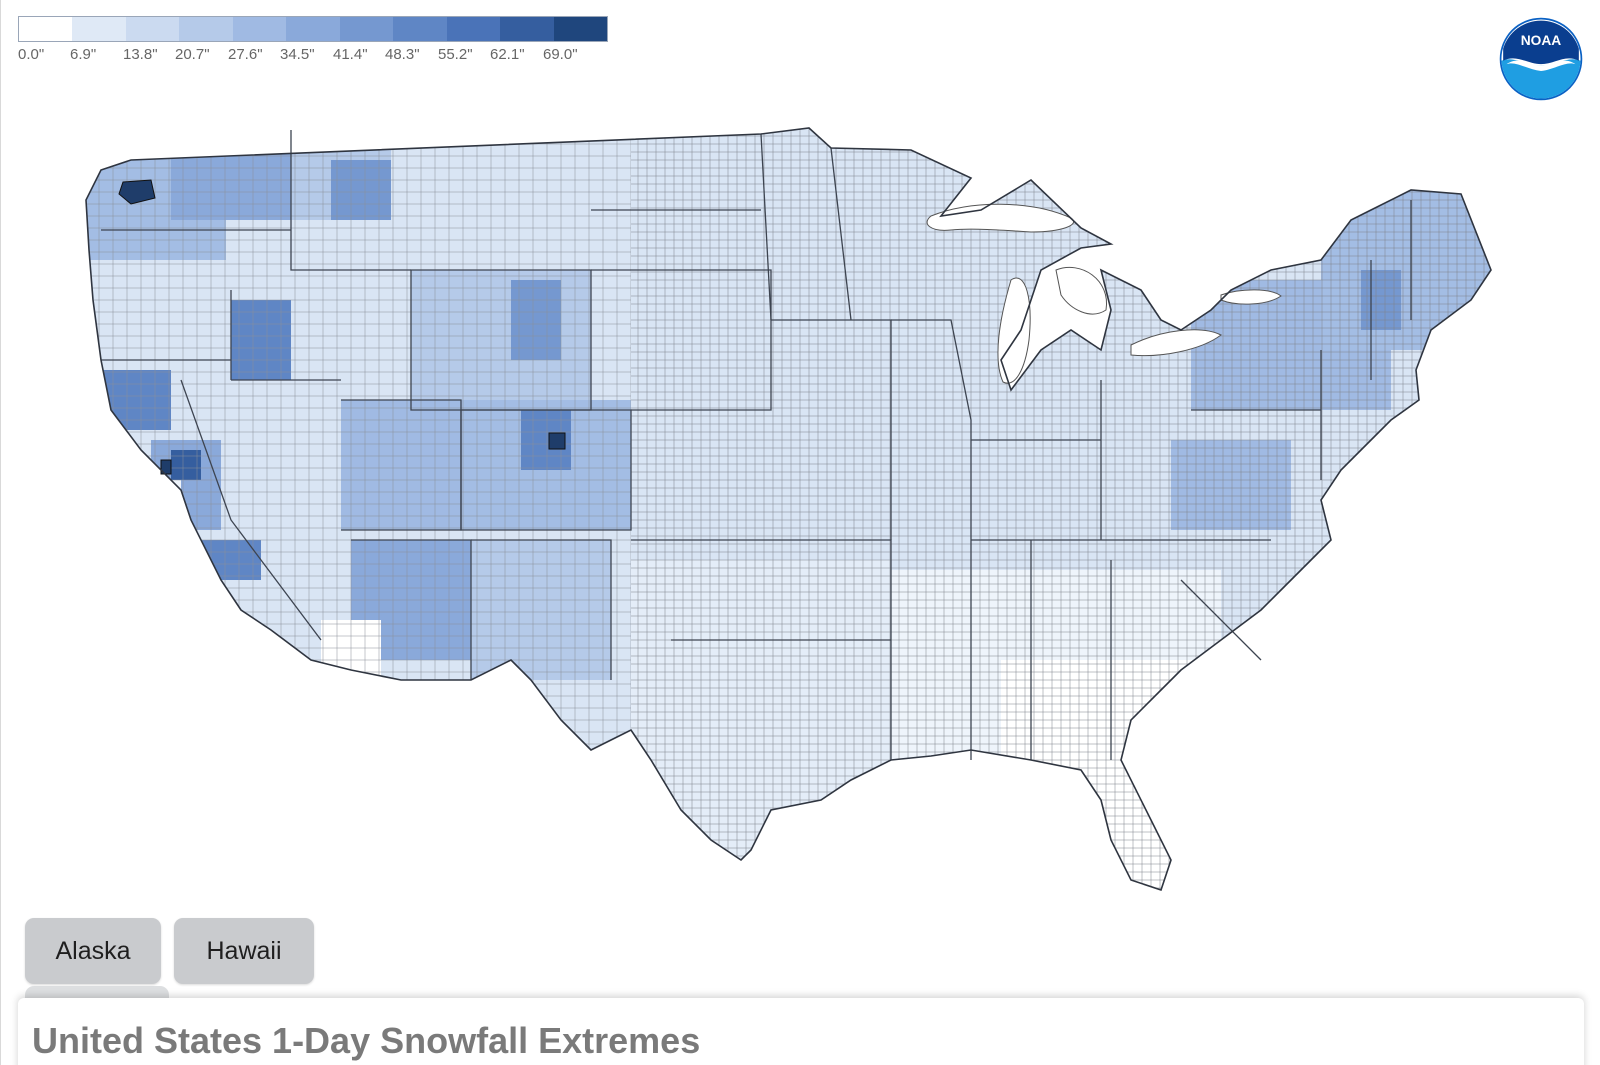 Image resolution: width=1600 pixels, height=1065 pixels. What do you see at coordinates (245, 54) in the screenshot?
I see `legend-label: 27.6"` at bounding box center [245, 54].